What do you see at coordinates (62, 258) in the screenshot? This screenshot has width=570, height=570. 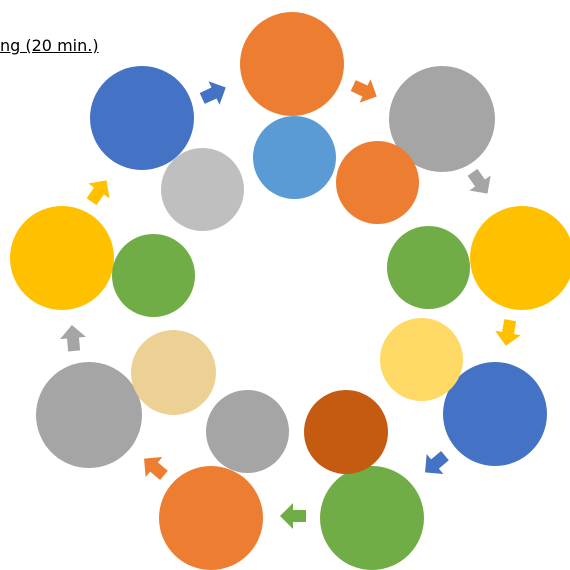 I see `outer-circle-gold-left` at bounding box center [62, 258].